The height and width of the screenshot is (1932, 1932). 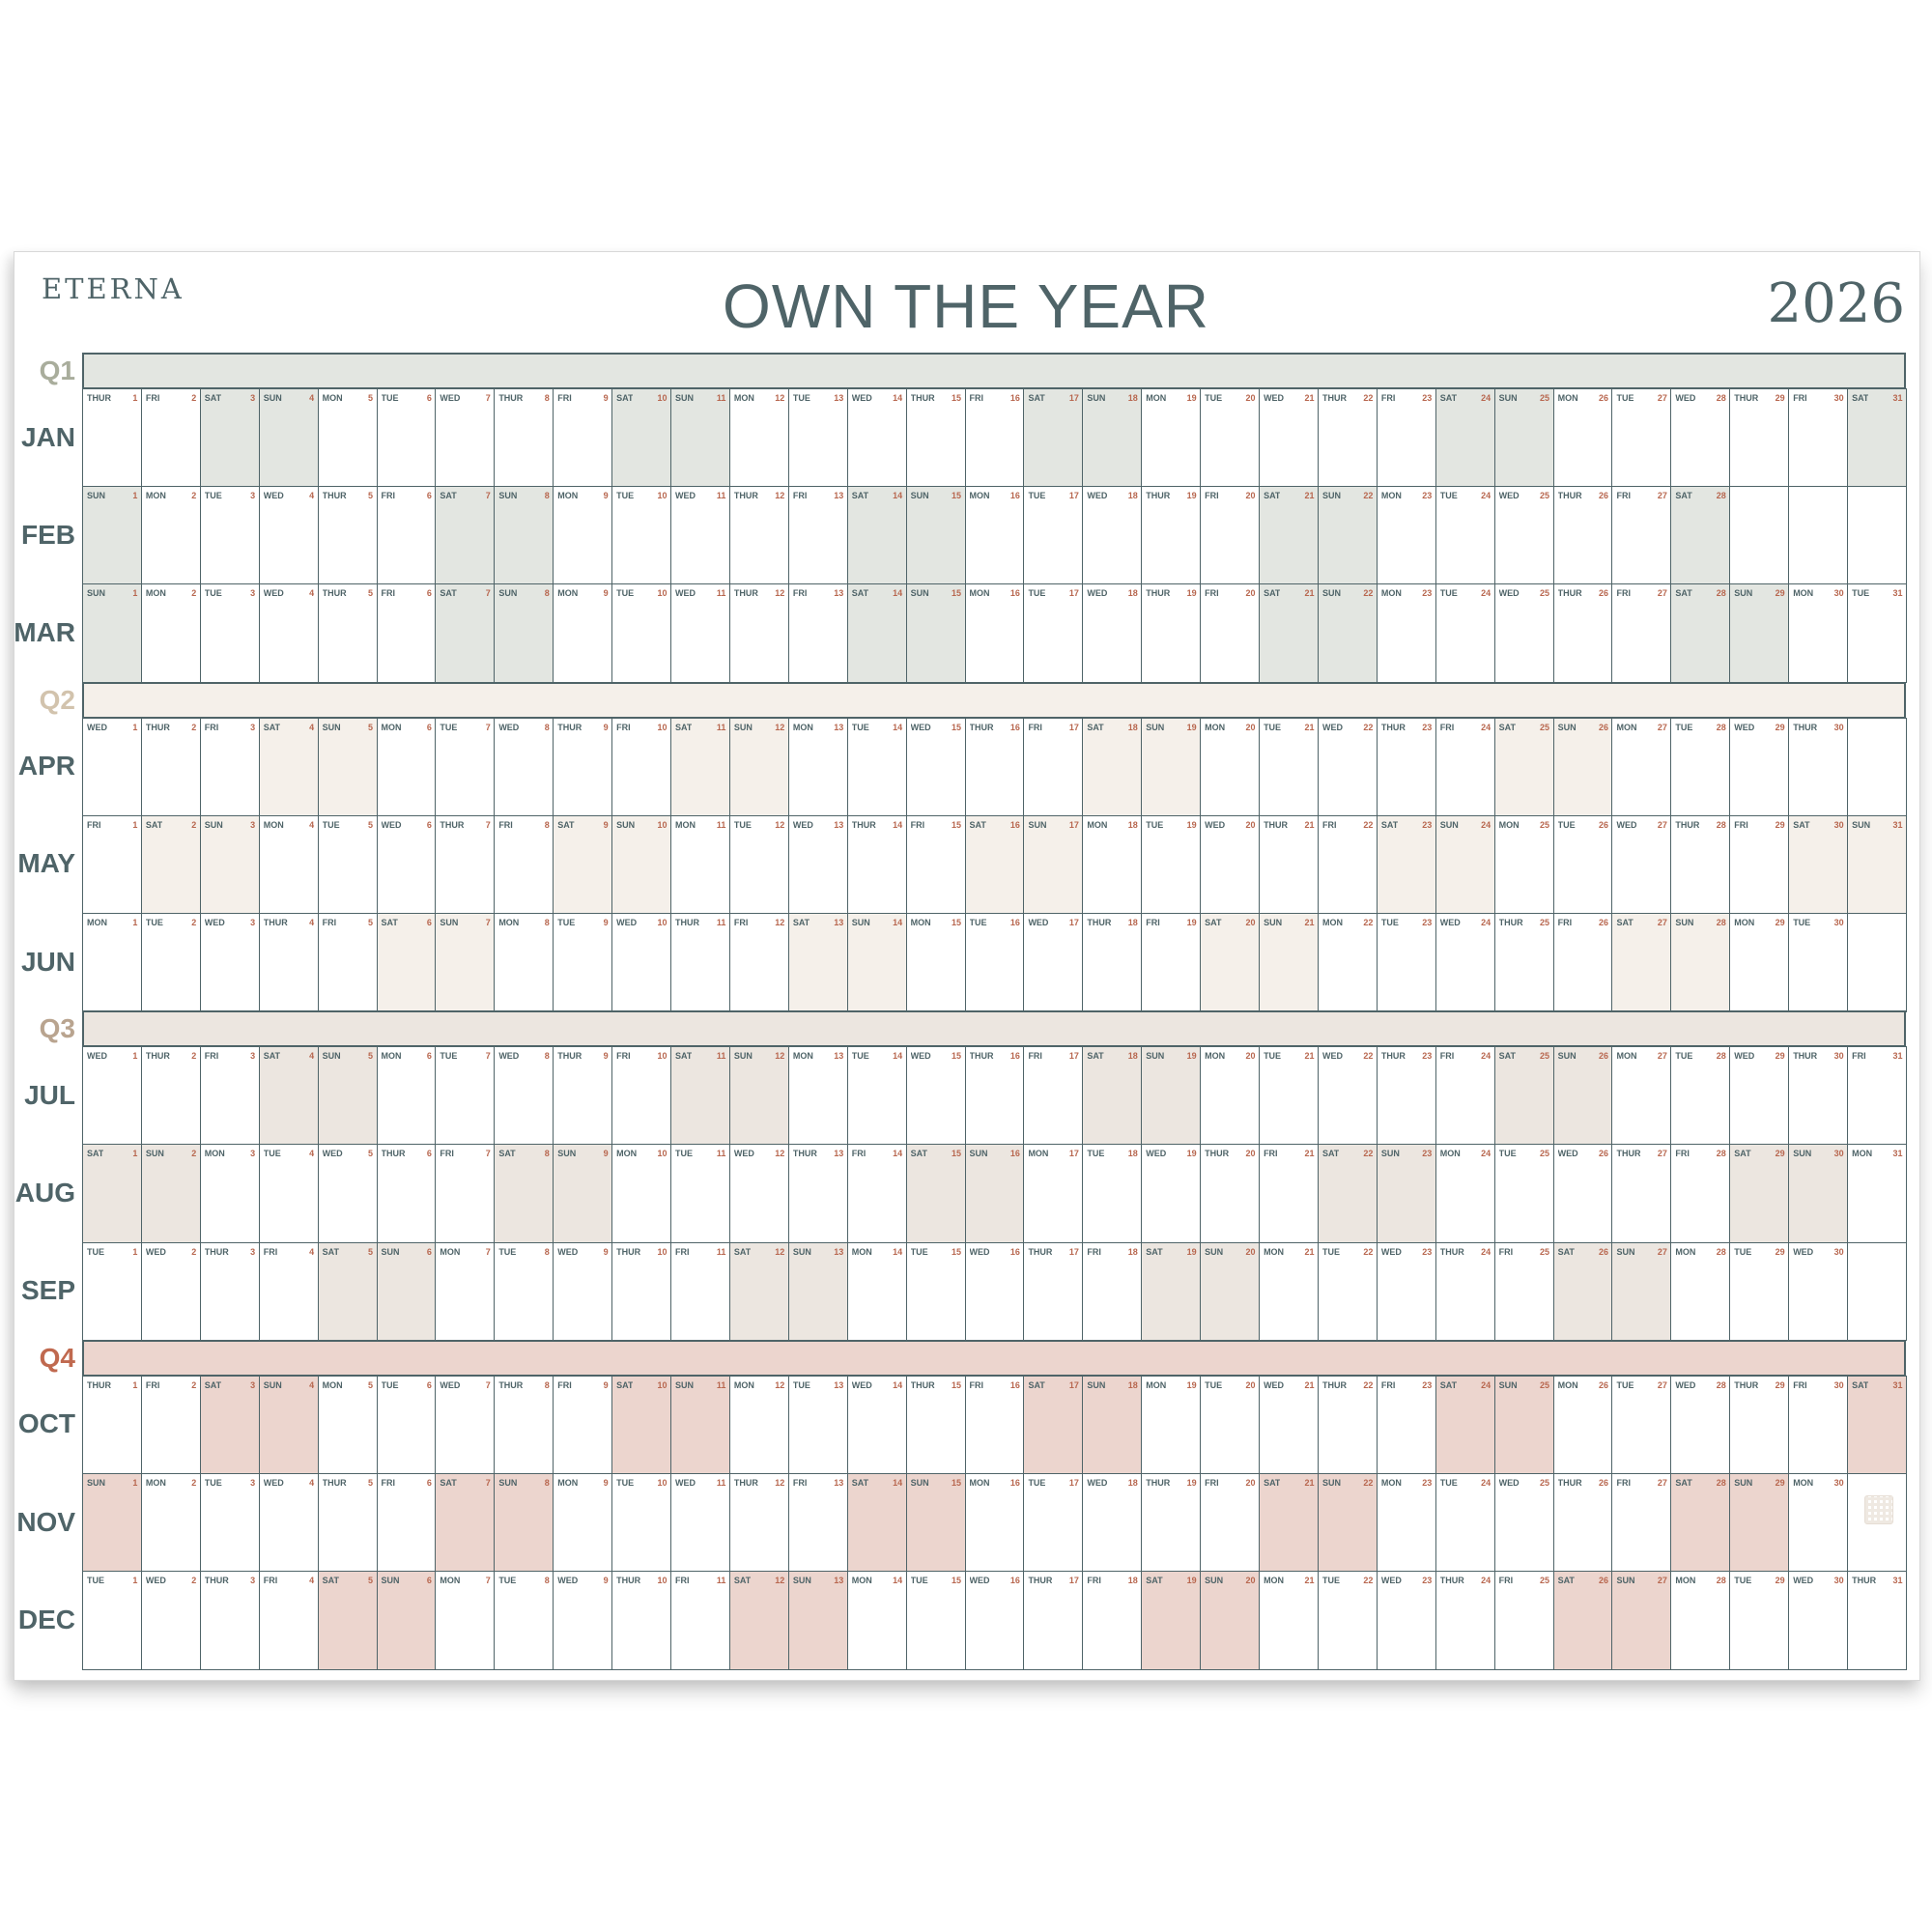 I want to click on day-cell: TUE 25, so click(x=1524, y=1194).